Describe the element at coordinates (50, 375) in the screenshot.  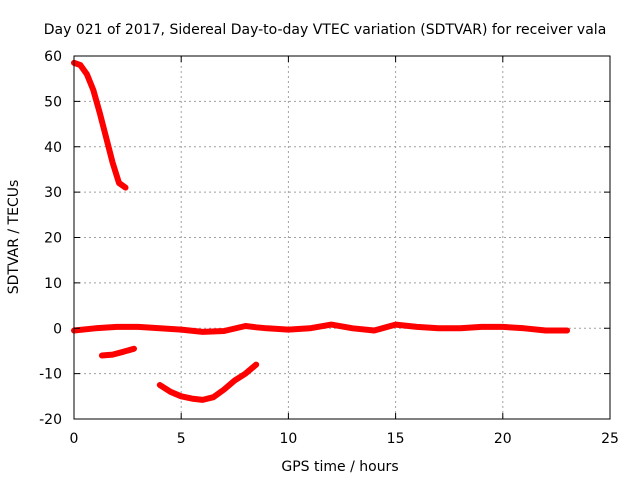
I see `y-tick-label: -10` at that location.